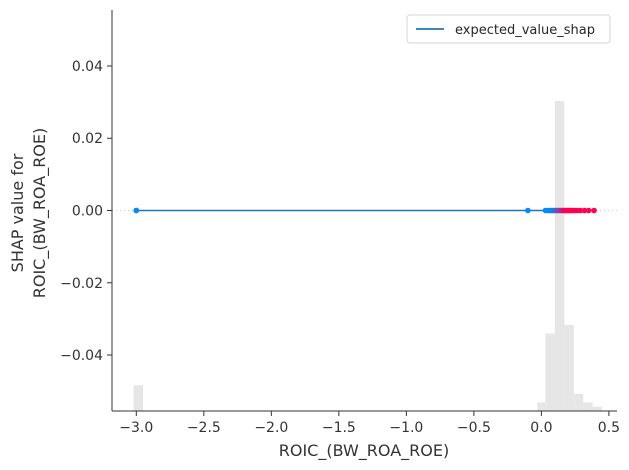  What do you see at coordinates (406, 428) in the screenshot?
I see `x-tick-label-4: −1.0` at bounding box center [406, 428].